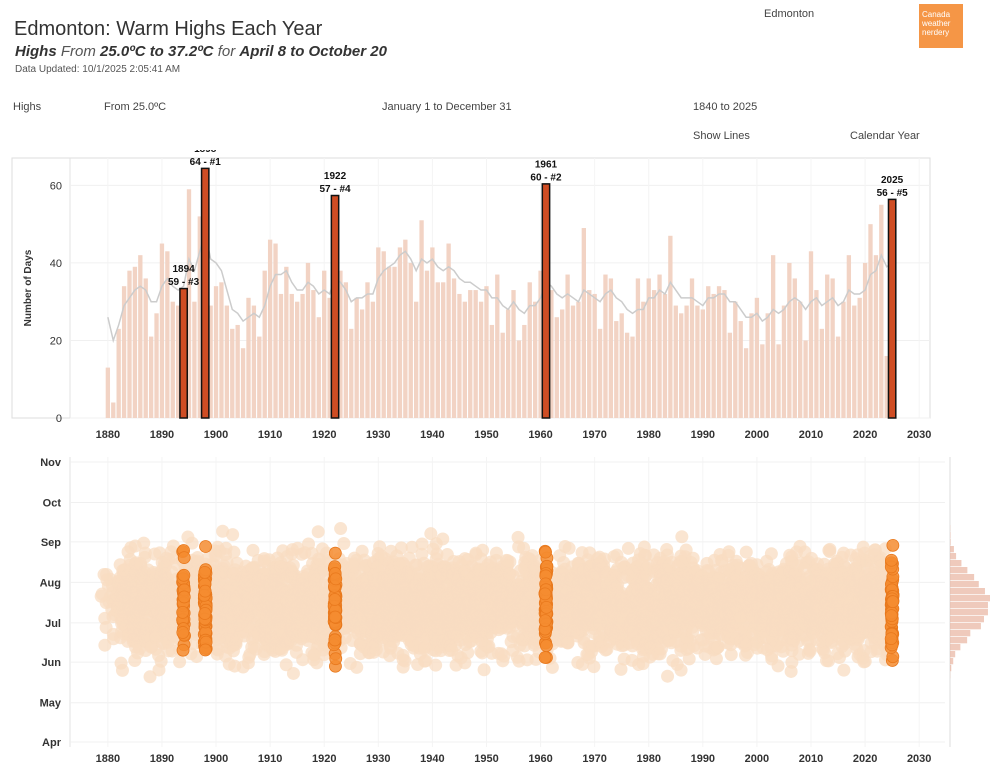 Image resolution: width=1000 pixels, height=782 pixels. I want to click on x-tick-label: 2010, so click(811, 435).